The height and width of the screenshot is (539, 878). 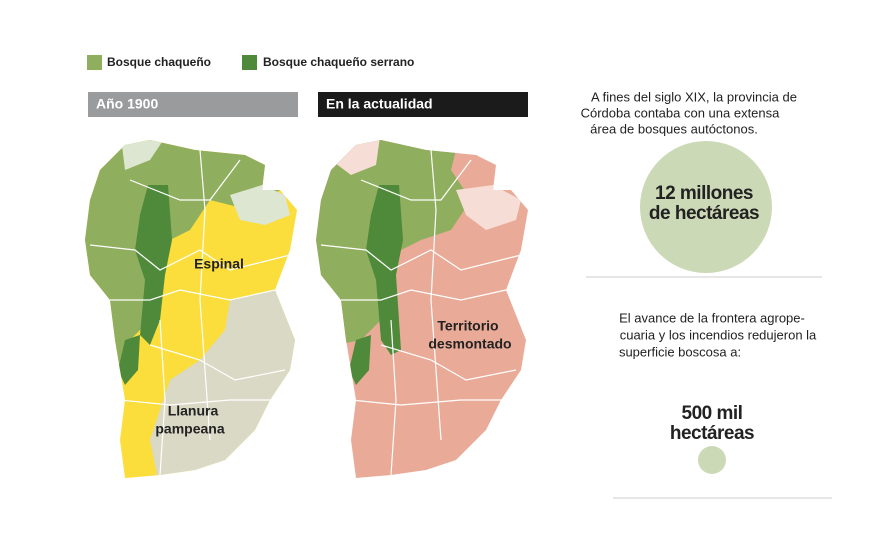 I want to click on legend-label: Bosque chaqueño, so click(x=159, y=62).